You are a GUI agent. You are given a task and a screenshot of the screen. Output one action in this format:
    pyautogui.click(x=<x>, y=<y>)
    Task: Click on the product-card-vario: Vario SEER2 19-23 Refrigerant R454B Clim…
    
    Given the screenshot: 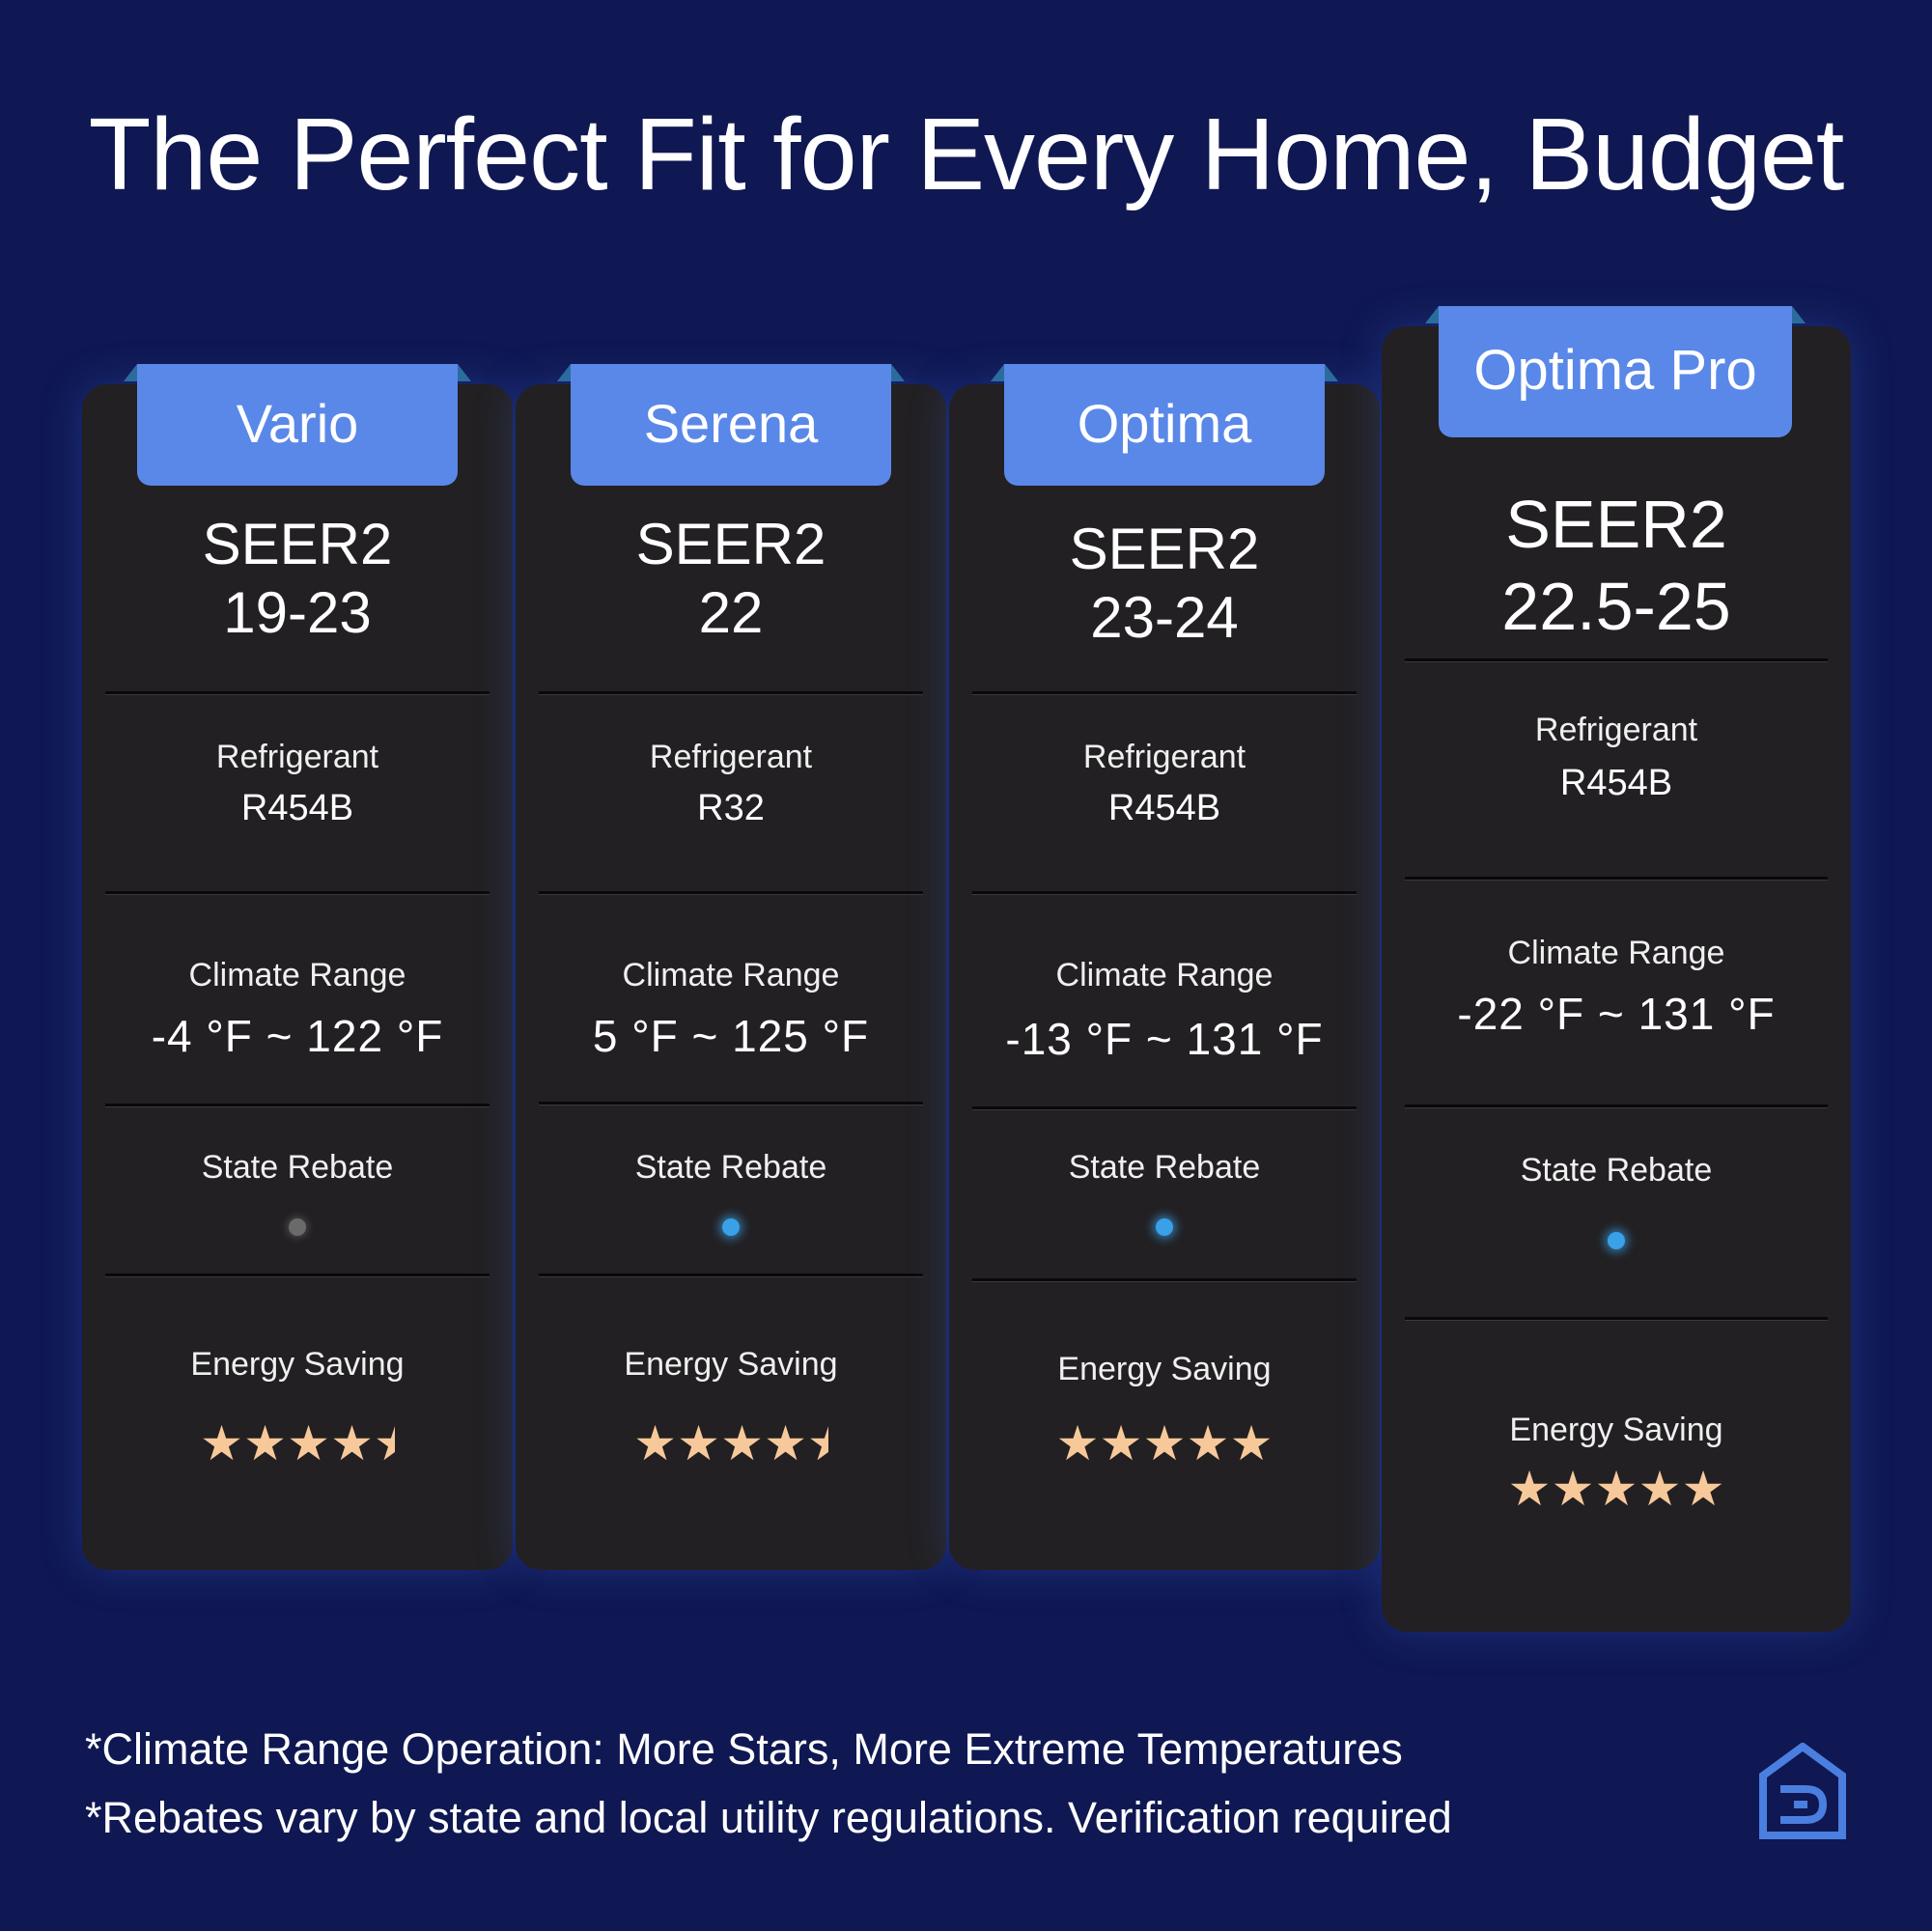 What is the action you would take?
    pyautogui.click(x=297, y=967)
    